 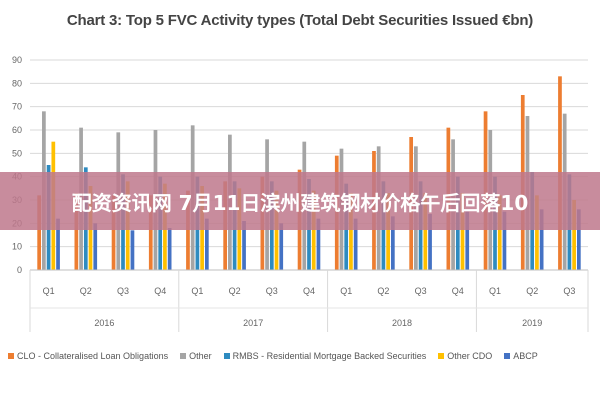 What do you see at coordinates (17, 153) in the screenshot?
I see `y-tick-label: 50` at bounding box center [17, 153].